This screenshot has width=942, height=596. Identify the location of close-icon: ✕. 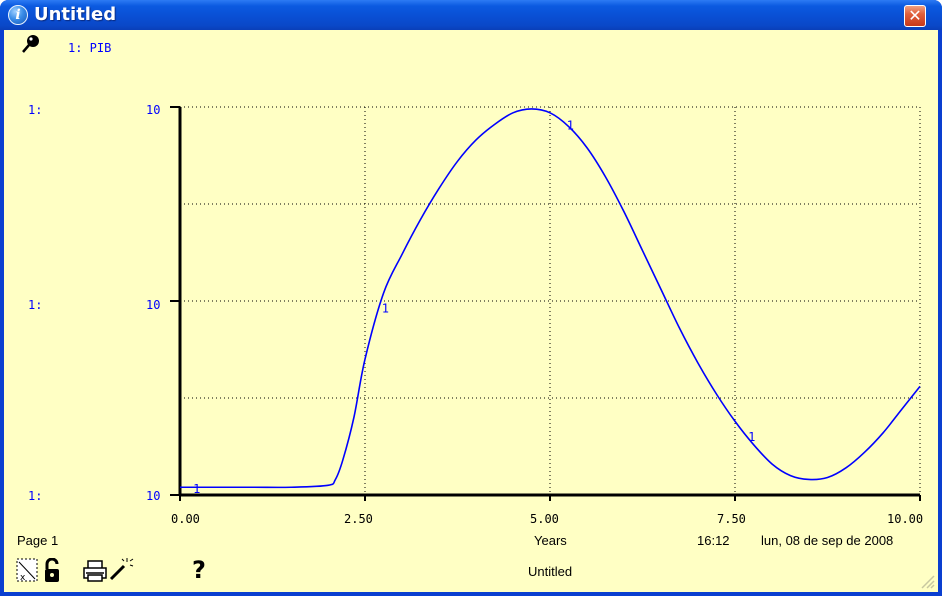
(915, 15).